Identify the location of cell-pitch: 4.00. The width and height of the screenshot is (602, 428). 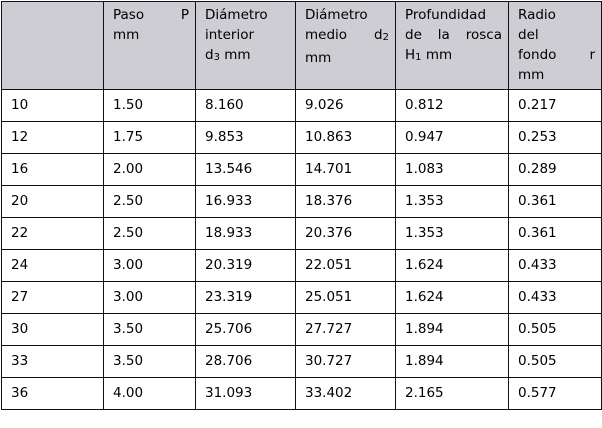
(149, 393).